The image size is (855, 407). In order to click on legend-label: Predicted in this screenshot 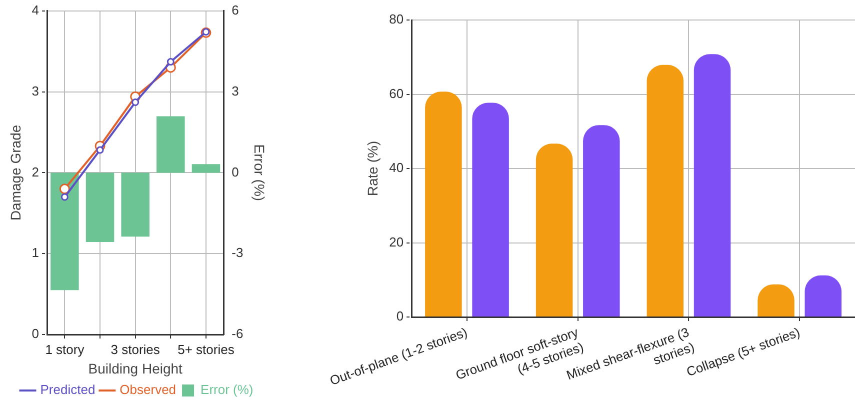, I will do `click(68, 390)`.